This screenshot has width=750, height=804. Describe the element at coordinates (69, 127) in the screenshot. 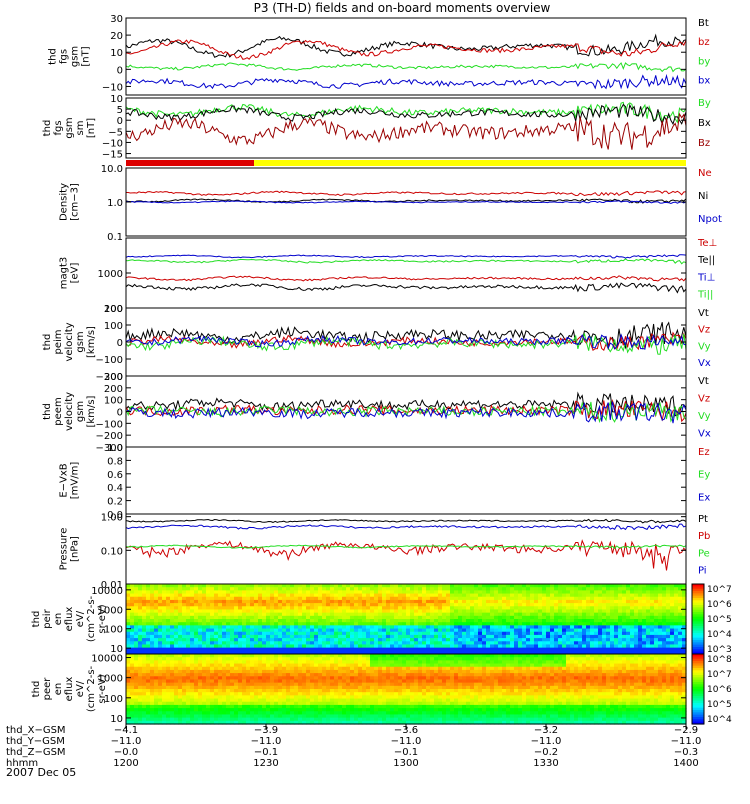

I see `fgs-sm-ylabel-line: gsm` at that location.